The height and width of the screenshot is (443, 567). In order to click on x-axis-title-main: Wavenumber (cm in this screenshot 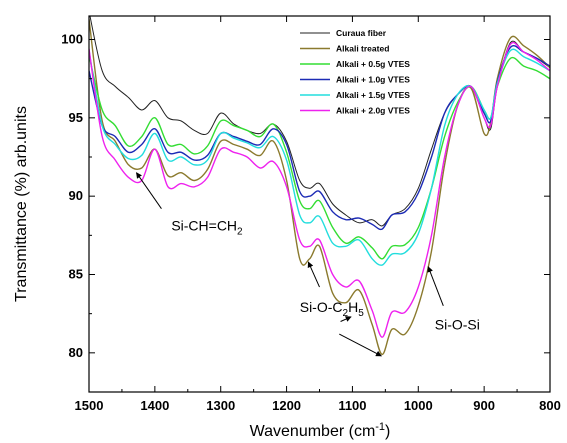, I will do `click(313, 431)`.